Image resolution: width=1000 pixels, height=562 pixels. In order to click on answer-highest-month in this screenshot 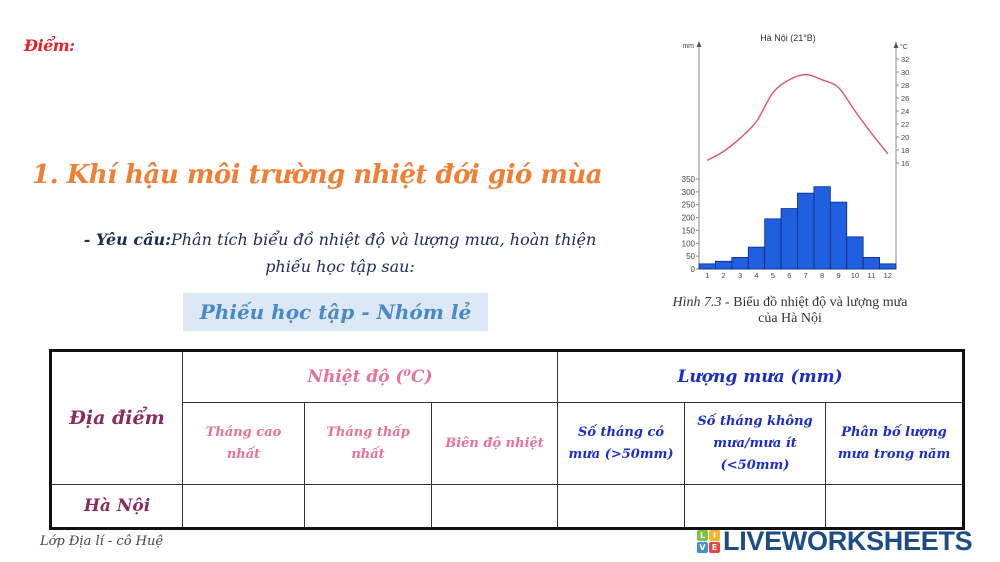, I will do `click(243, 506)`.